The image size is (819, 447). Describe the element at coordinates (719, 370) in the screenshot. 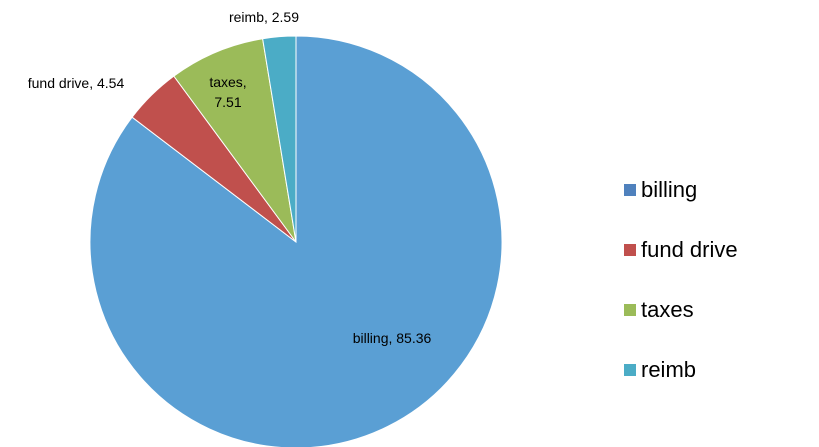

I see `legend-item-reimb: reimb` at that location.